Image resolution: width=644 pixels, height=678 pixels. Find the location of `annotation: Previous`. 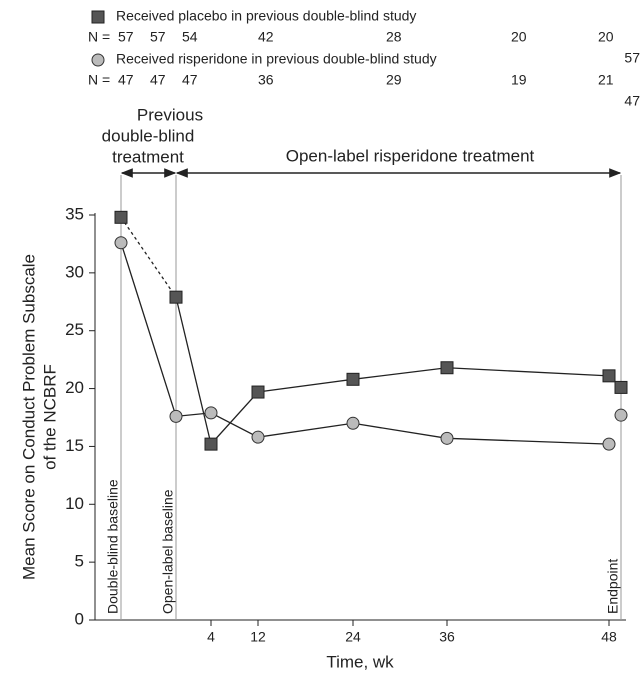

annotation: Previous is located at coordinates (170, 114).